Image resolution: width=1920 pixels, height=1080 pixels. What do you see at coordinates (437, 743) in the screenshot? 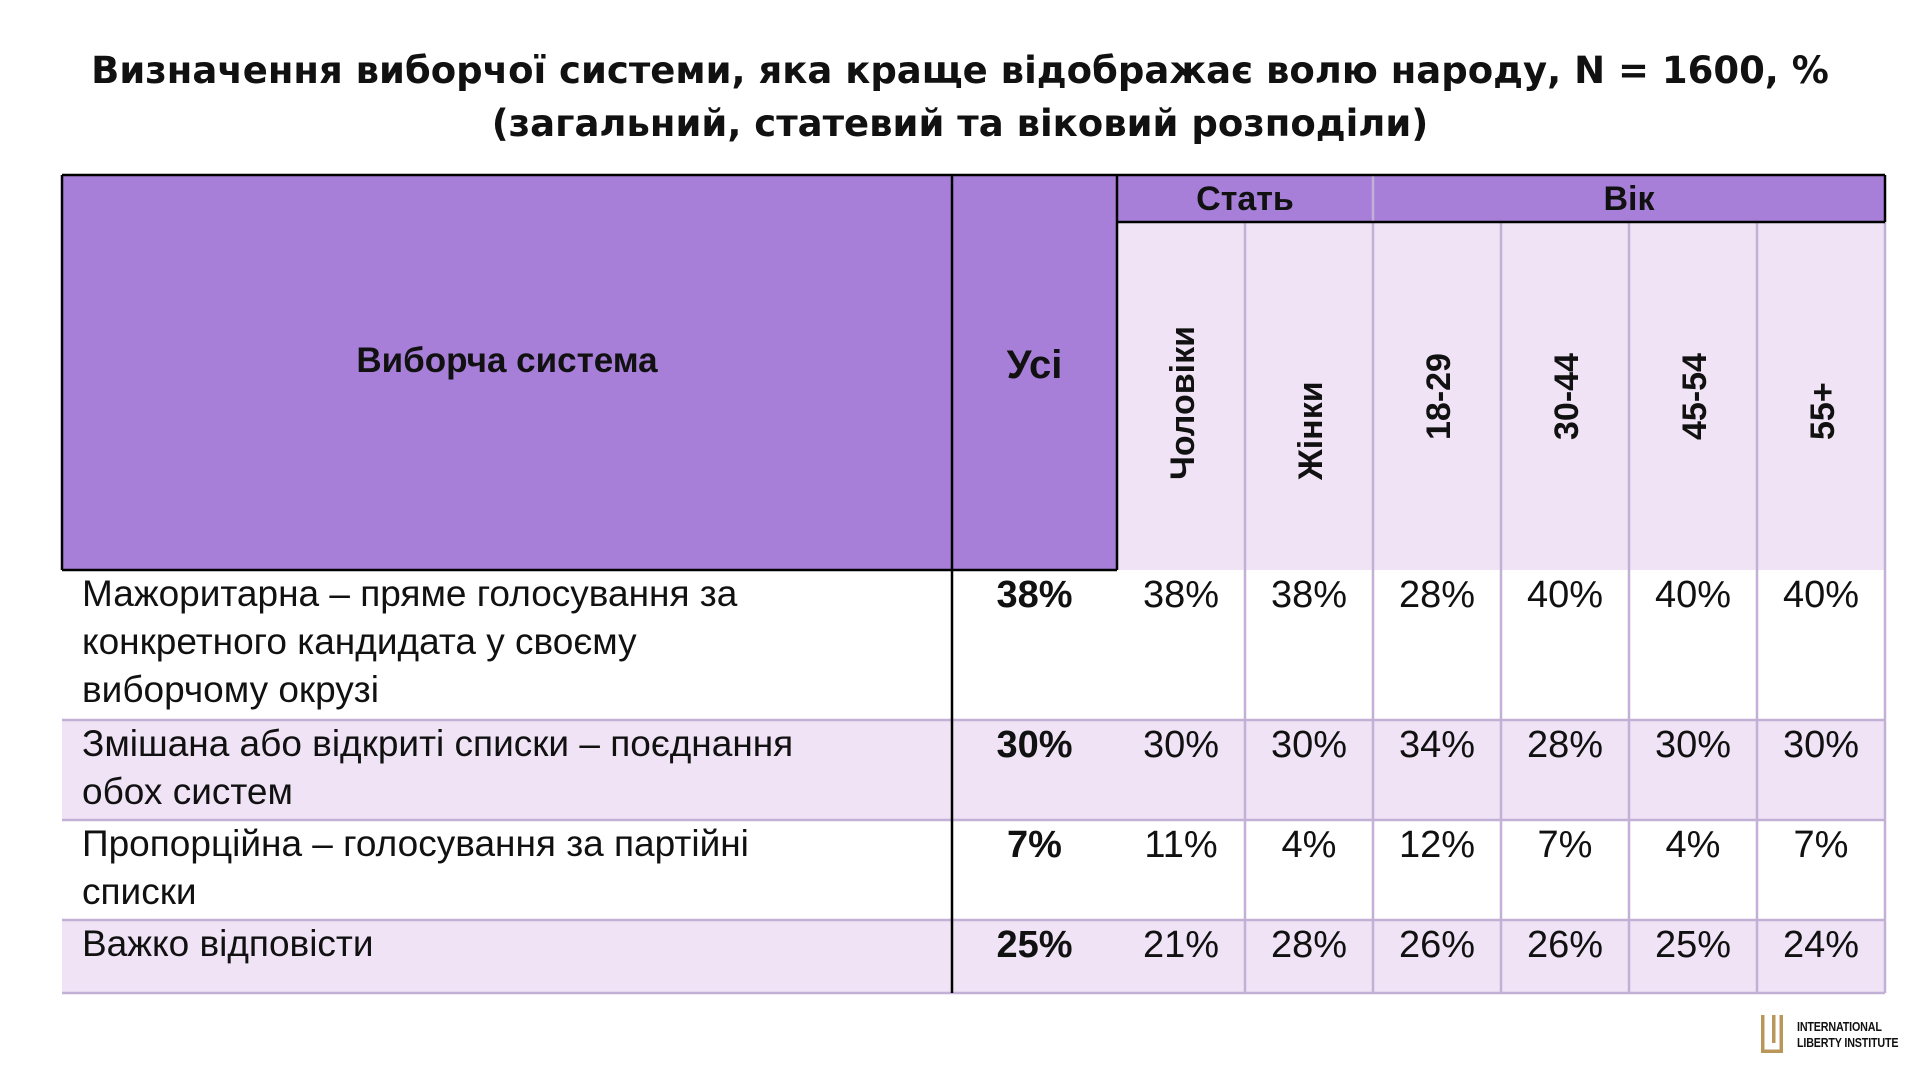
I see `row-label-line: Змішана або відкриті списки – поєднання` at bounding box center [437, 743].